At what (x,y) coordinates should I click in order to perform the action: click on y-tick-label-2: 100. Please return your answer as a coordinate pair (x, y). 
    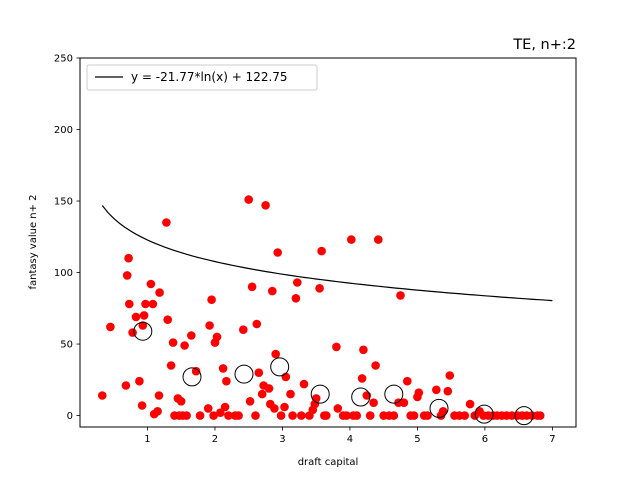
    Looking at the image, I should click on (63, 273).